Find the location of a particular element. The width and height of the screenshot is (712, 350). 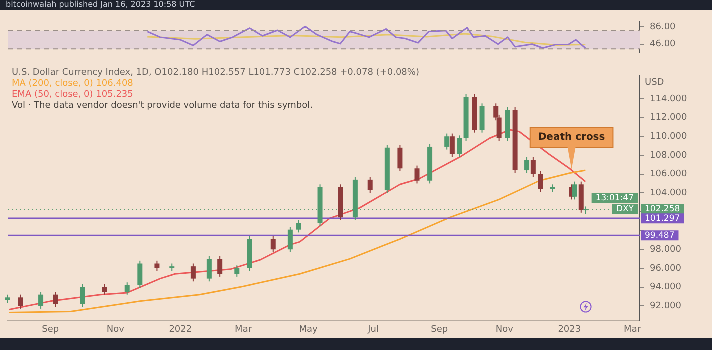

ref-line-label: 102.258 is located at coordinates (662, 209).